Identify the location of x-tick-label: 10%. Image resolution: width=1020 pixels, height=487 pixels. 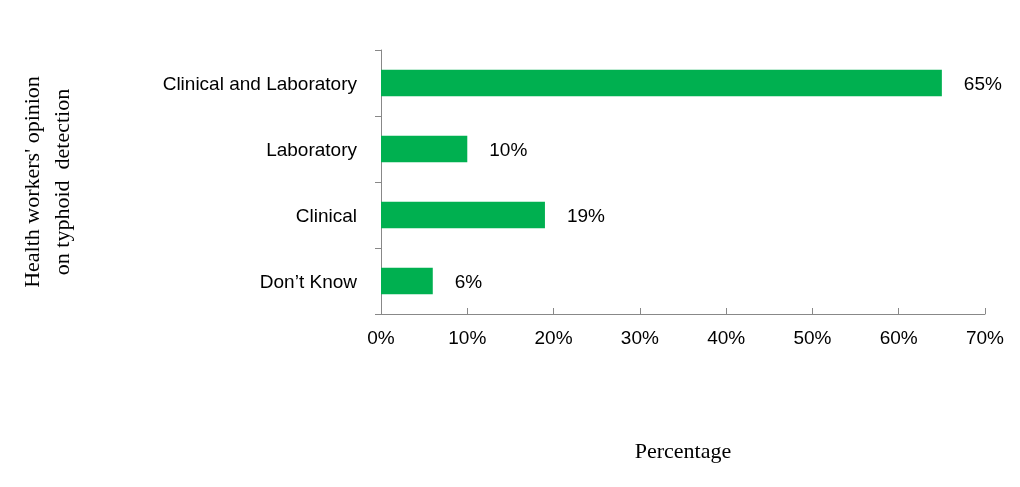
(467, 337).